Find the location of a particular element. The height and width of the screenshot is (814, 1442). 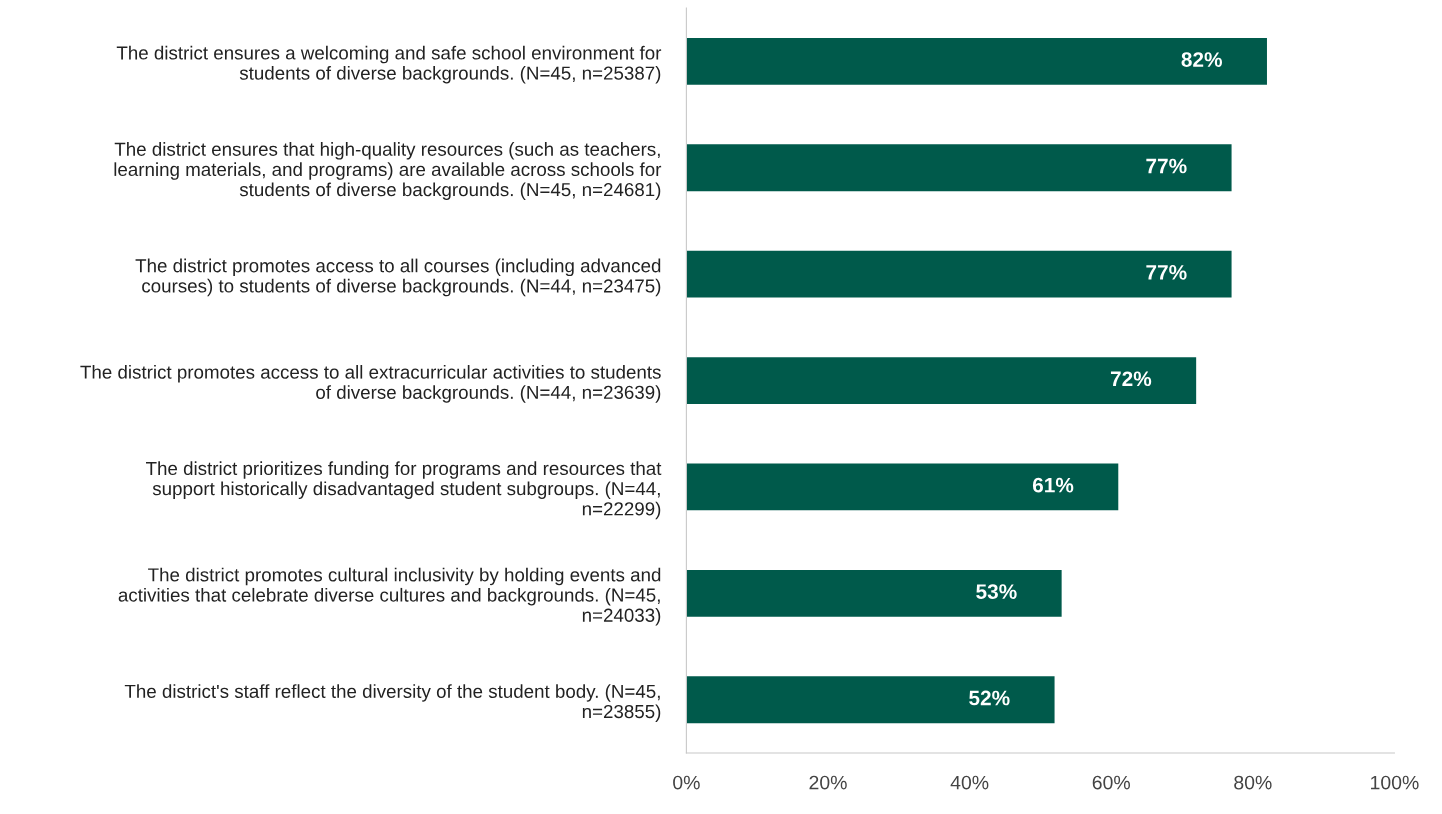

x-tick-label: 100% is located at coordinates (1395, 782).